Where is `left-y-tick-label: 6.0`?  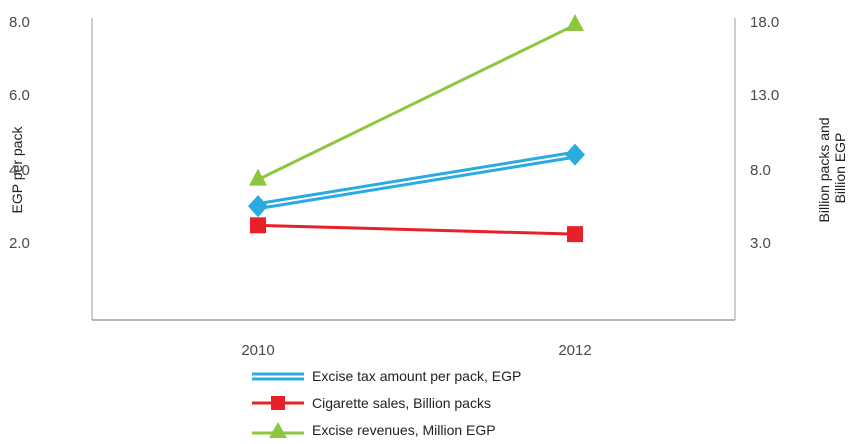 left-y-tick-label: 6.0 is located at coordinates (19, 95).